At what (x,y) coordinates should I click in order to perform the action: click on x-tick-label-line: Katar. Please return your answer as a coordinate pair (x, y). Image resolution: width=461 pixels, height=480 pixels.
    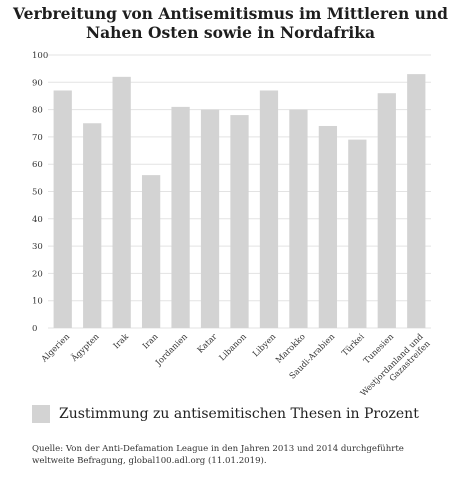
    Looking at the image, I should click on (207, 343).